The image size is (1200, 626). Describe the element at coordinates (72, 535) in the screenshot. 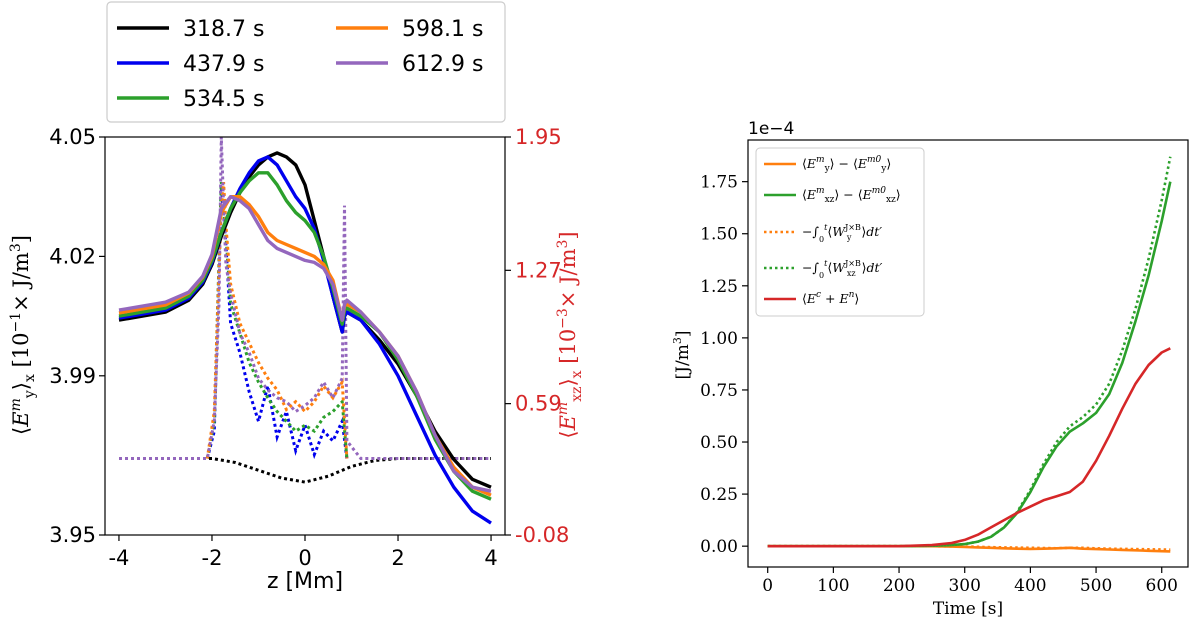

I see `left-ytick-label: 3.95` at that location.